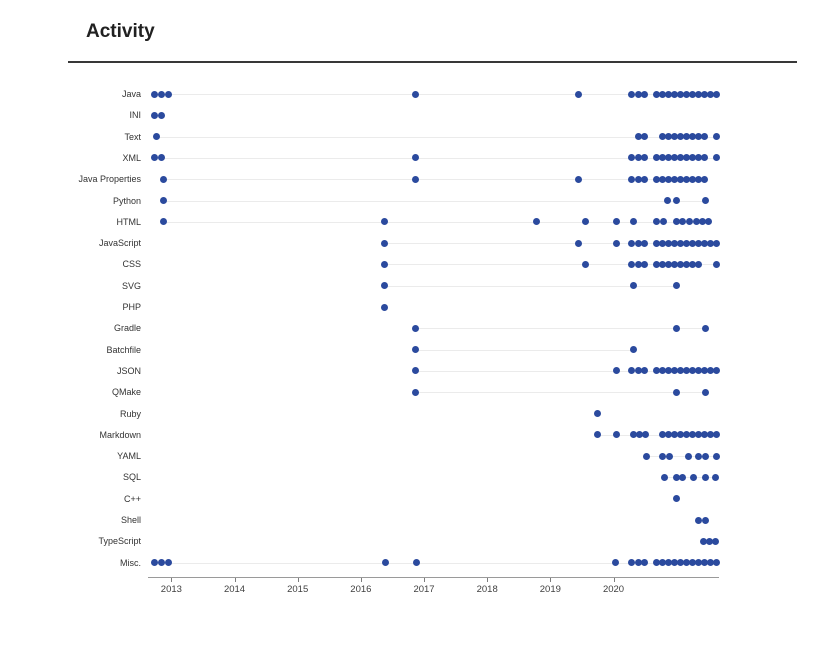  Describe the element at coordinates (135, 115) in the screenshot. I see `row-label-ini: INI` at that location.